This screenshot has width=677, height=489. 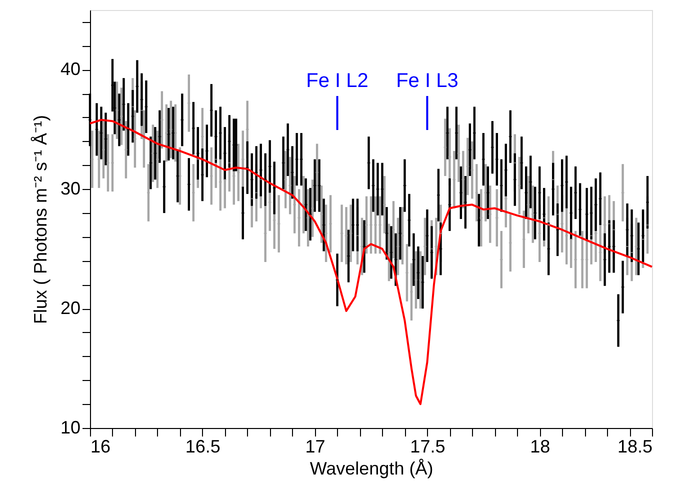 I want to click on y-tick-label: 10, so click(x=70, y=428).